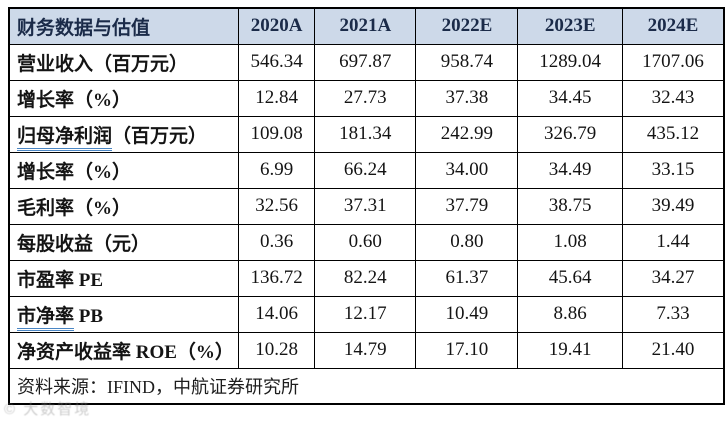  Describe the element at coordinates (467, 98) in the screenshot. I see `cell-value: 37.38` at that location.